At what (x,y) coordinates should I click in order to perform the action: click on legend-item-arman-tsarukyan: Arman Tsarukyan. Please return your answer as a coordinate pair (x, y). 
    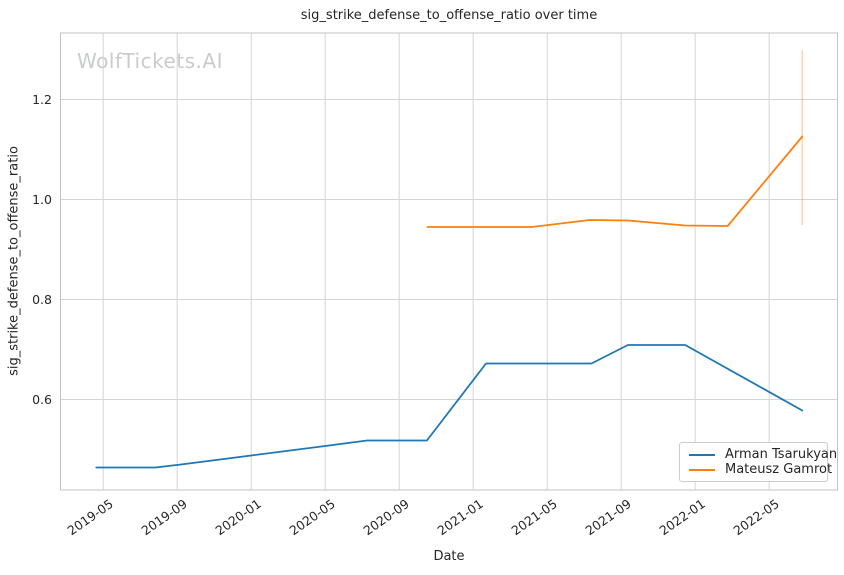
    Looking at the image, I should click on (763, 454).